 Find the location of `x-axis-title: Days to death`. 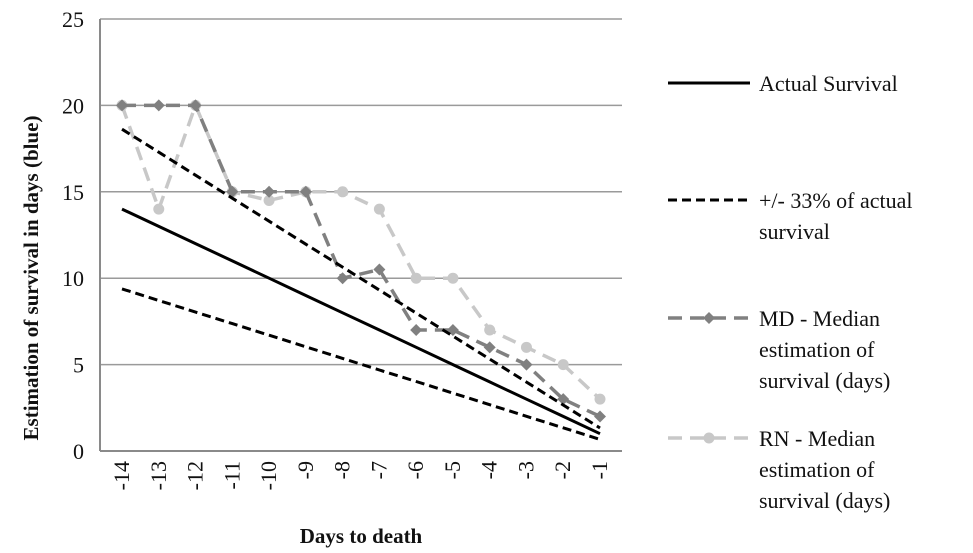

x-axis-title: Days to death is located at coordinates (361, 536).